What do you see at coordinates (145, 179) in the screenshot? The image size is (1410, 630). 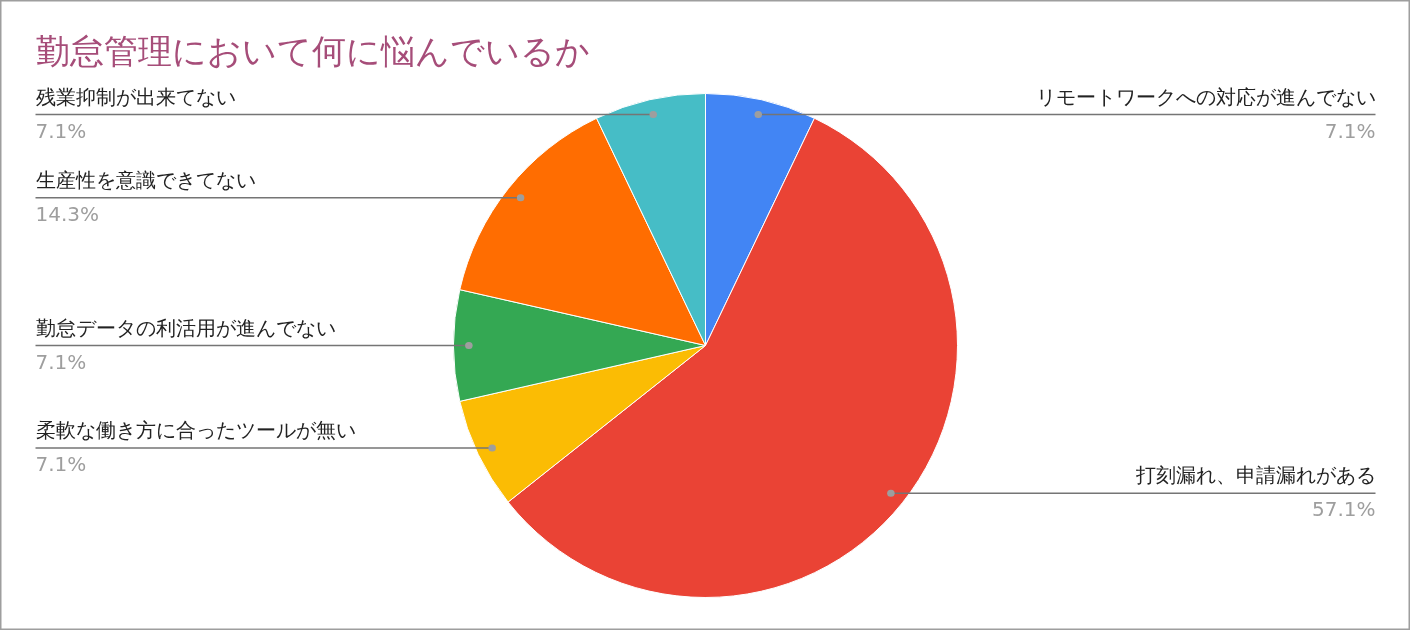 I see `slice-label: 生産性を意識できてない` at bounding box center [145, 179].